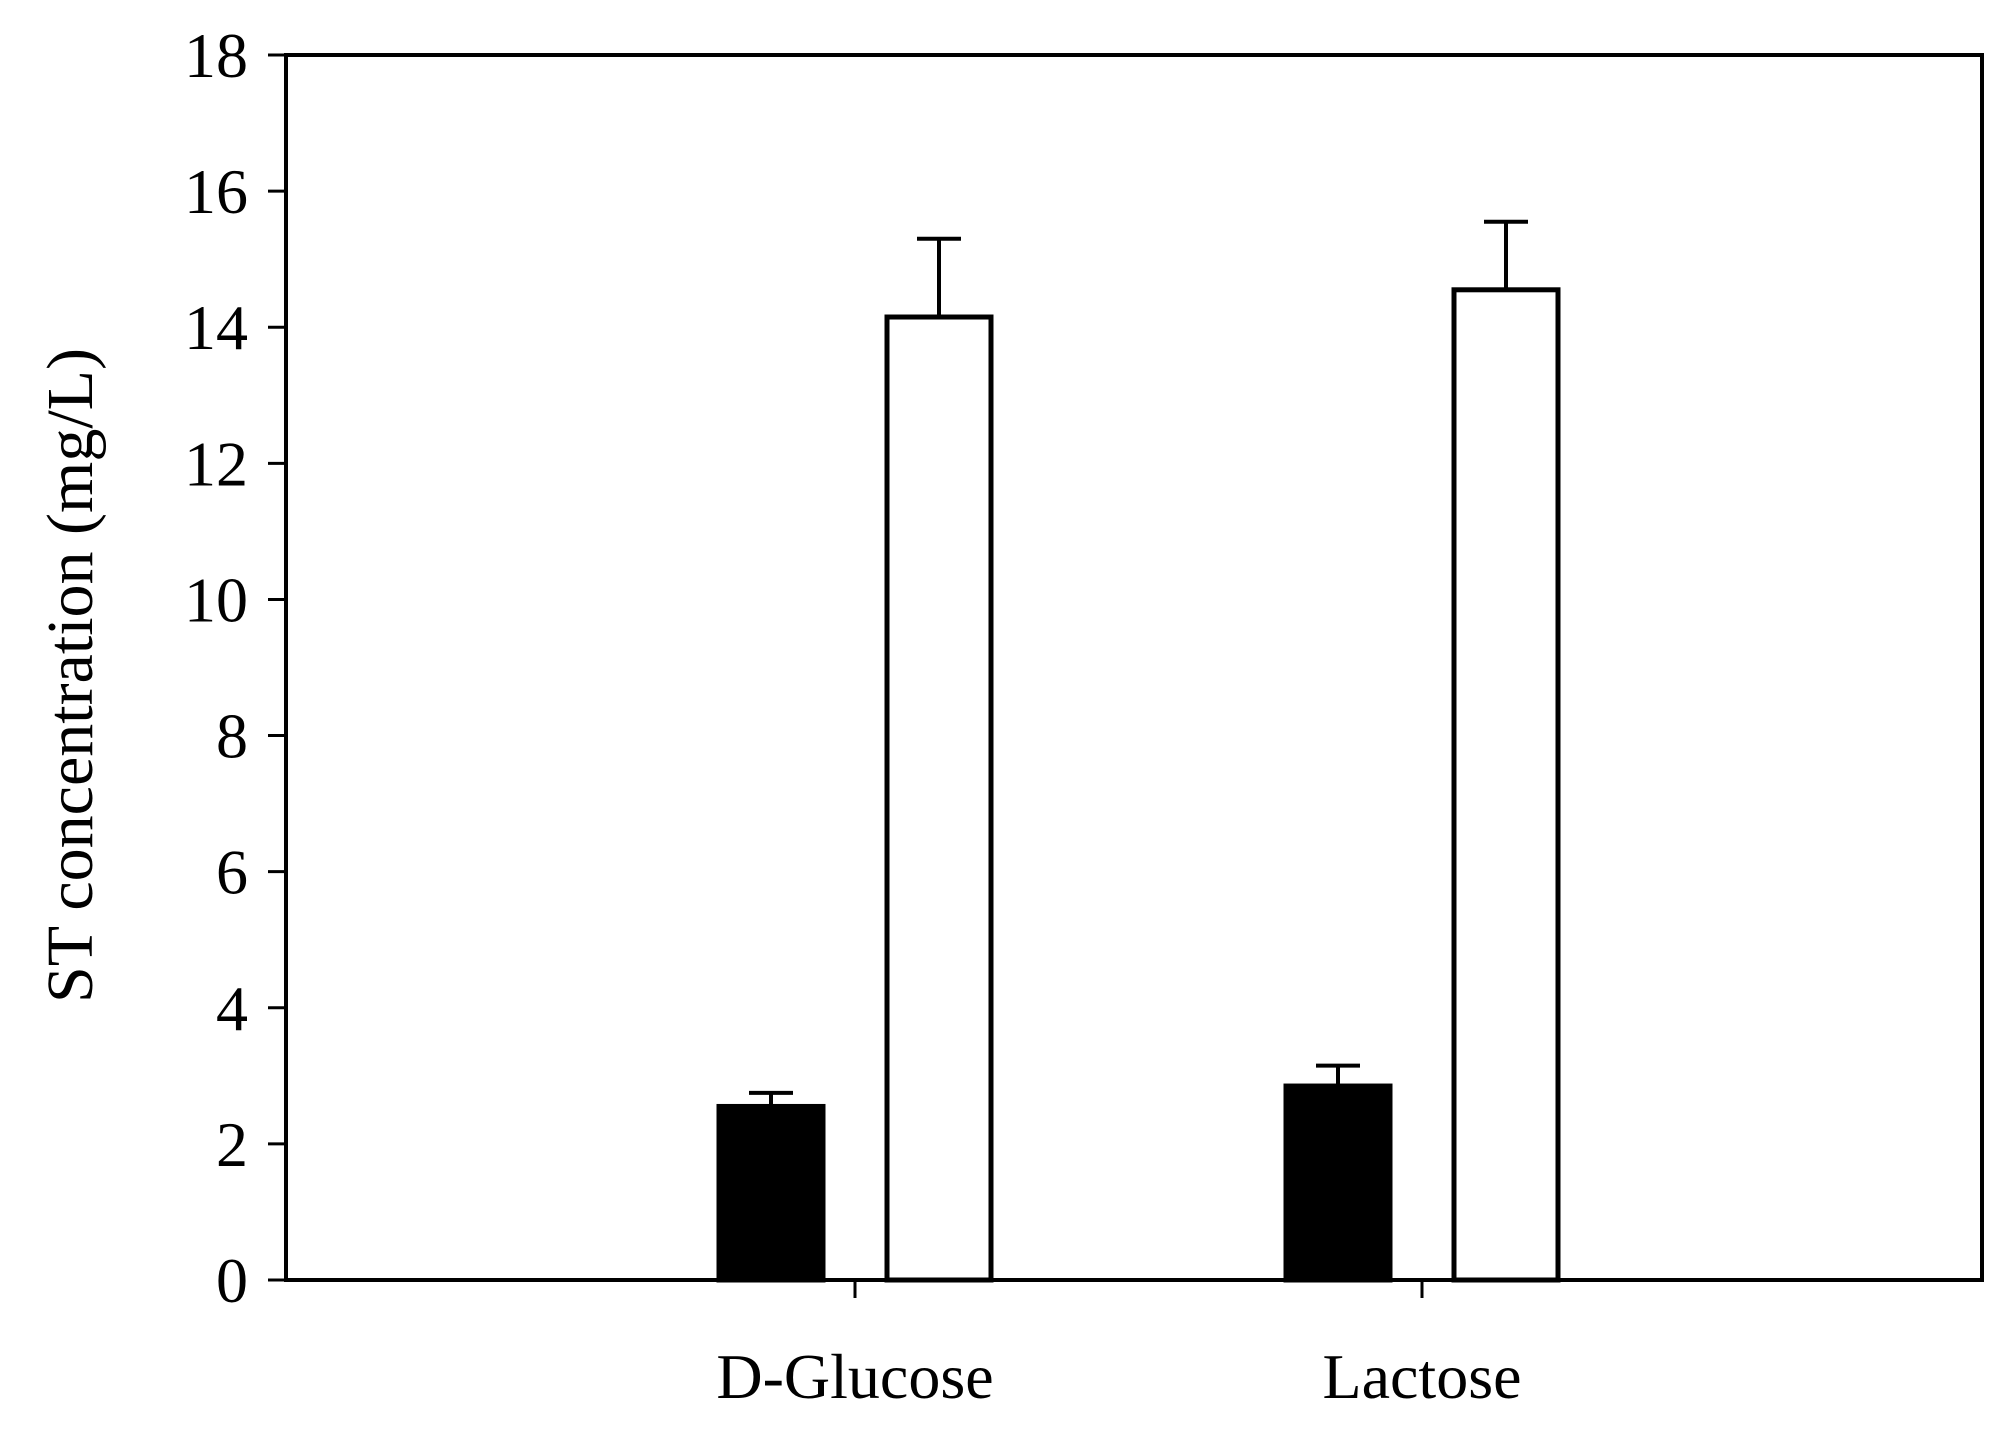  What do you see at coordinates (1422, 1376) in the screenshot?
I see `x-category-label: Lactose` at bounding box center [1422, 1376].